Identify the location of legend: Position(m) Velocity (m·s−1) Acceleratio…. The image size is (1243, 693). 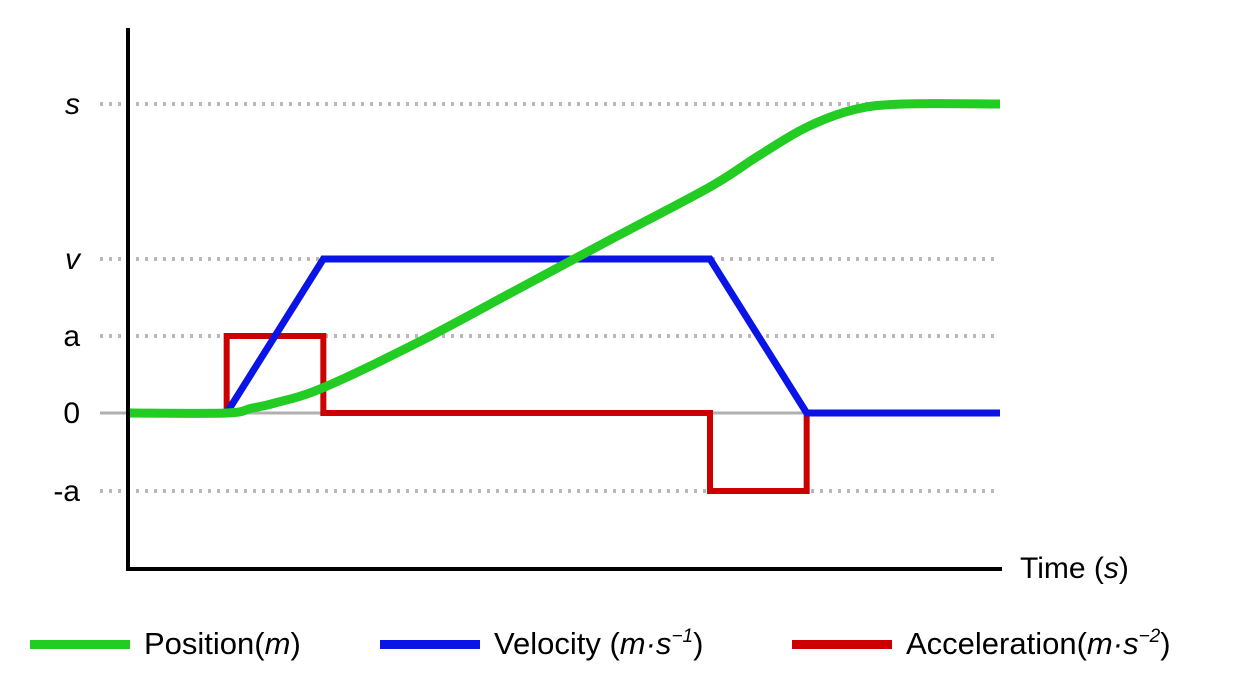
(621, 650).